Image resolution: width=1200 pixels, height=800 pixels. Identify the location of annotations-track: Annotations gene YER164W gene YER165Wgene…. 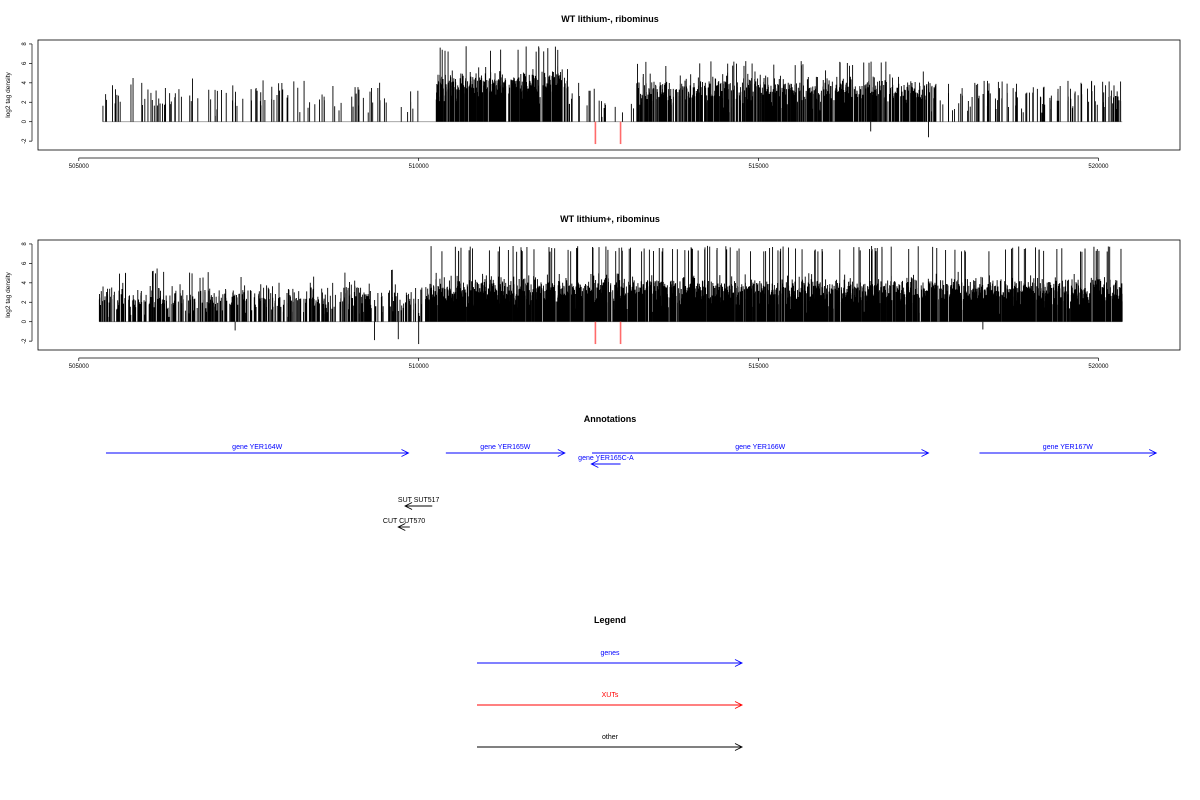
(631, 472).